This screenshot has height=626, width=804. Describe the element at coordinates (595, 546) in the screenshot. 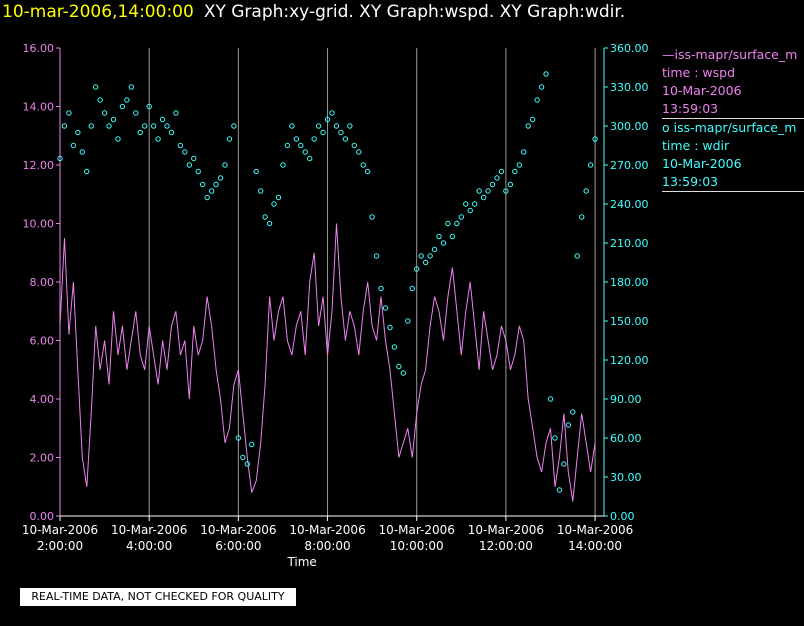

I see `x-tick-label-time: 14:00:00` at that location.